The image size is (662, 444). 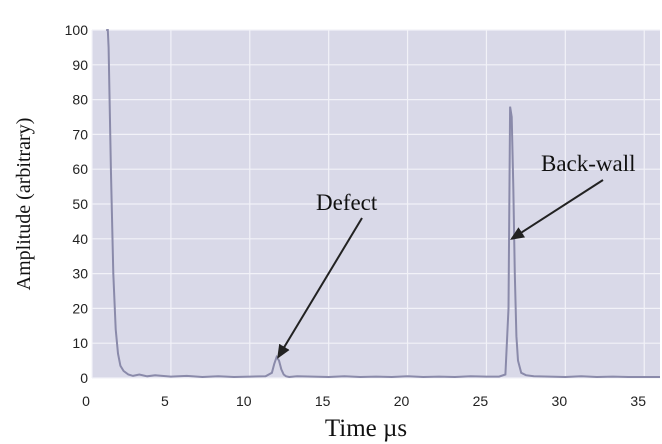 What do you see at coordinates (80, 274) in the screenshot?
I see `y-tick-label: 30` at bounding box center [80, 274].